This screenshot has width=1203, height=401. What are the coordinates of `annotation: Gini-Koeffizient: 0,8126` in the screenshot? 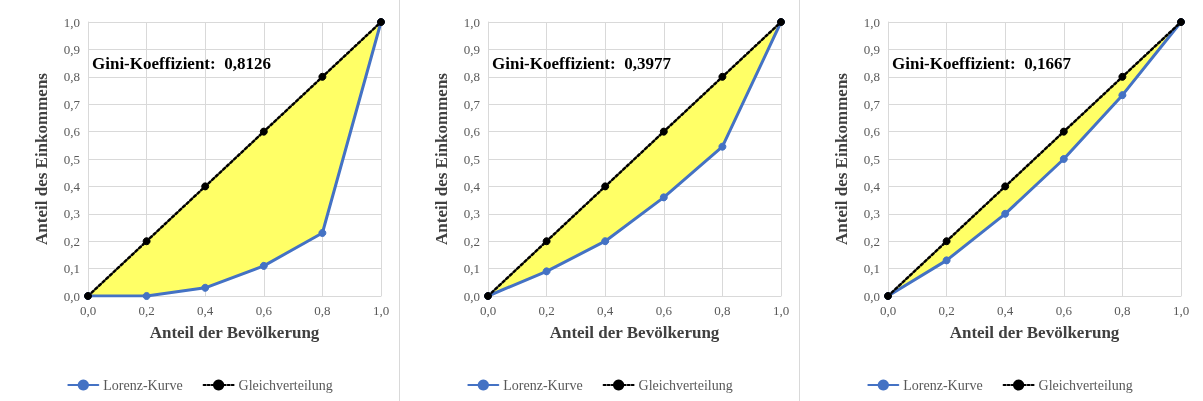 It's located at (181, 63).